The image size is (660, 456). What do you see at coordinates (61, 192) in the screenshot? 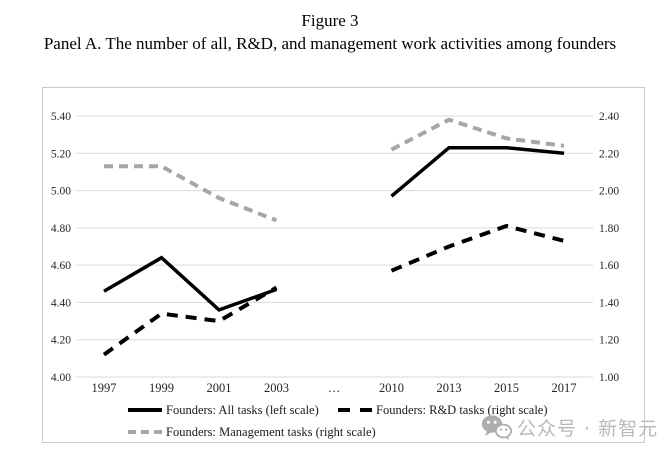
I see `left-axis-tick: 5.00` at bounding box center [61, 192].